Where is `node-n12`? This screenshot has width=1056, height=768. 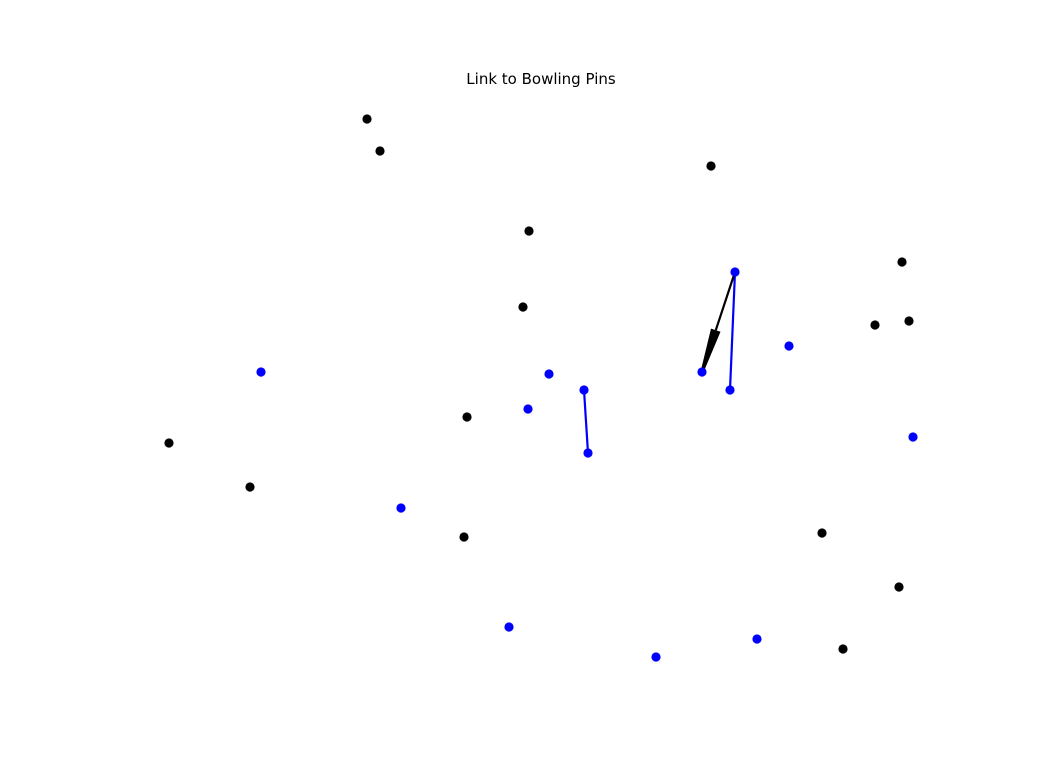
node-n12 is located at coordinates (464, 537).